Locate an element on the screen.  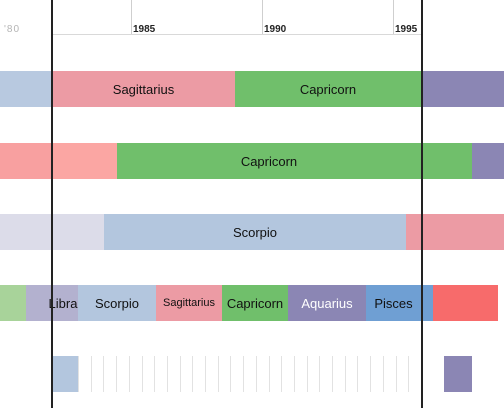
row4-scorpio-bar: Scorpio is located at coordinates (117, 303).